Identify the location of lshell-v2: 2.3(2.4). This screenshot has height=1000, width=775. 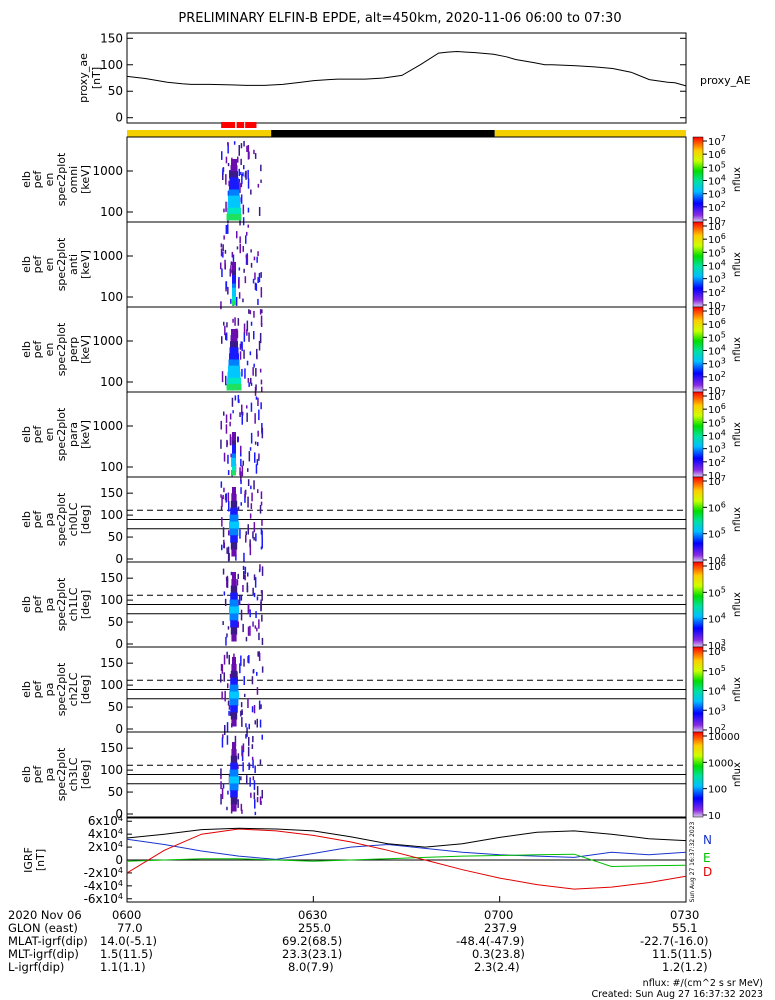
(497, 967).